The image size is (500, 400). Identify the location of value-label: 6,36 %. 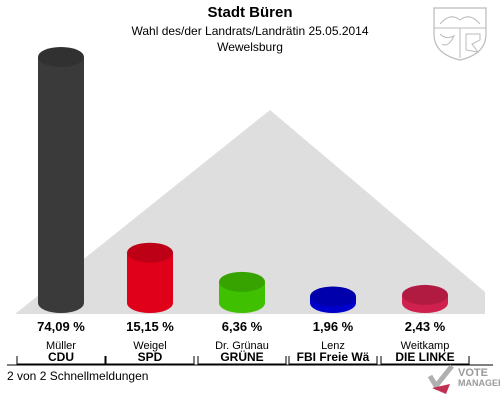
(242, 326).